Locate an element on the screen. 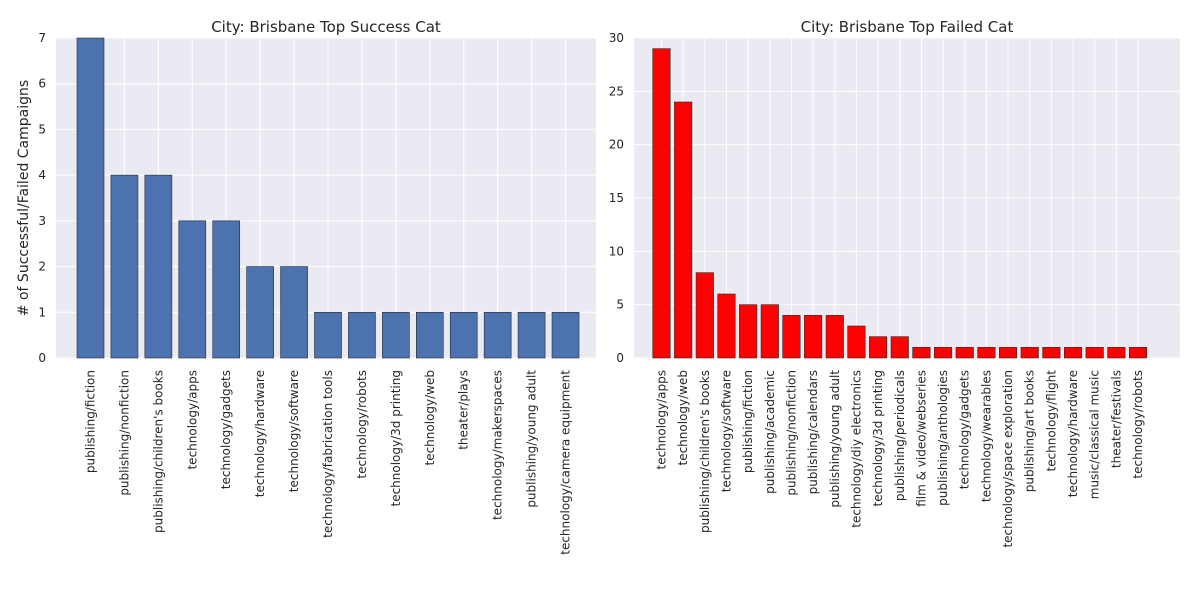  y-tick-label: 20 is located at coordinates (616, 145).